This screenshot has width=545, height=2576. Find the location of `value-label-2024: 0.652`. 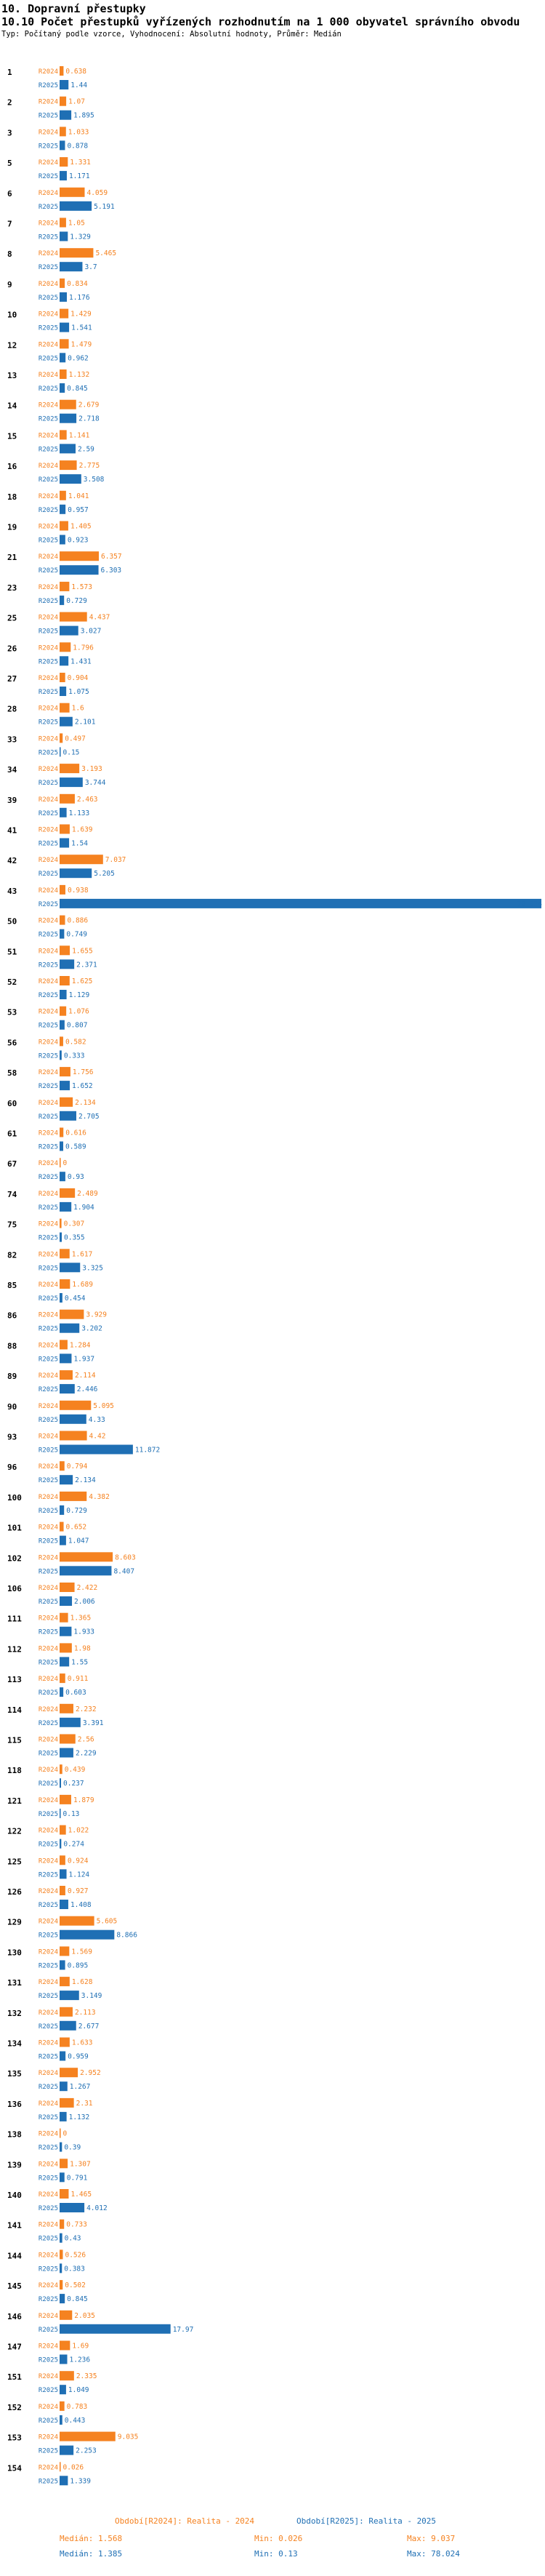

value-label-2024: 0.652 is located at coordinates (76, 1528).